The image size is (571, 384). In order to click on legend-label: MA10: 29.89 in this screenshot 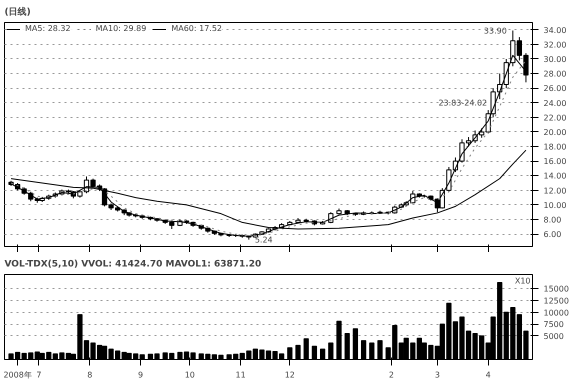, I will do `click(121, 28)`.